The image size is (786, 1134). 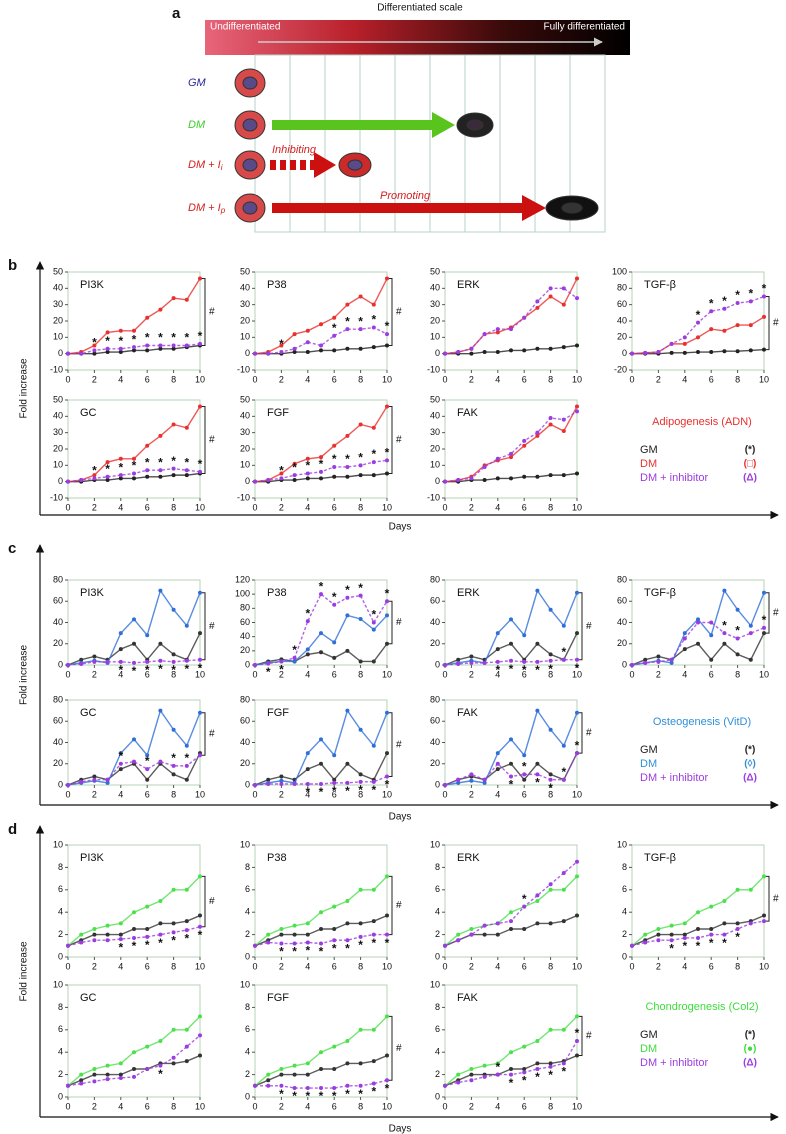 What do you see at coordinates (750, 750) in the screenshot?
I see `legend-symbol: (*)` at bounding box center [750, 750].